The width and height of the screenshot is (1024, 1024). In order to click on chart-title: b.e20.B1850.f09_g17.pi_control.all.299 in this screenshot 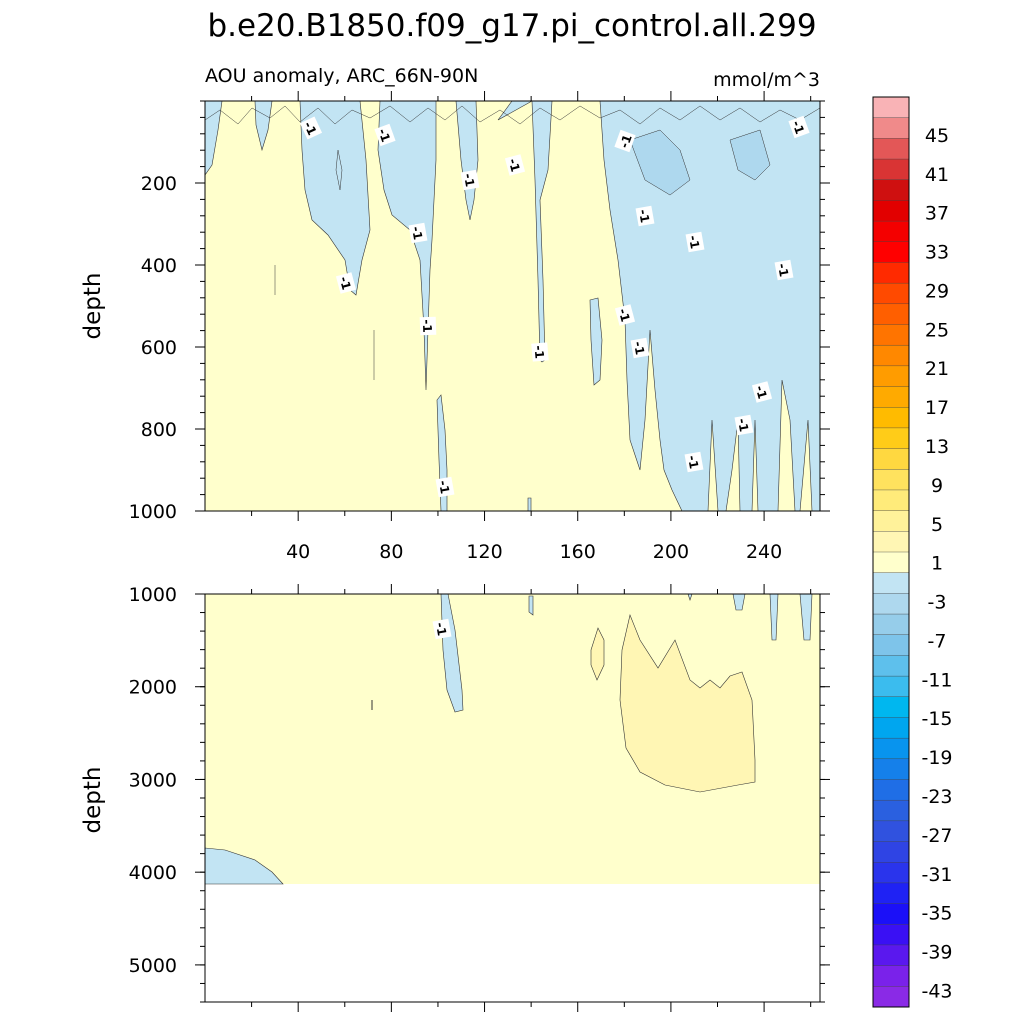, I will do `click(511, 26)`.